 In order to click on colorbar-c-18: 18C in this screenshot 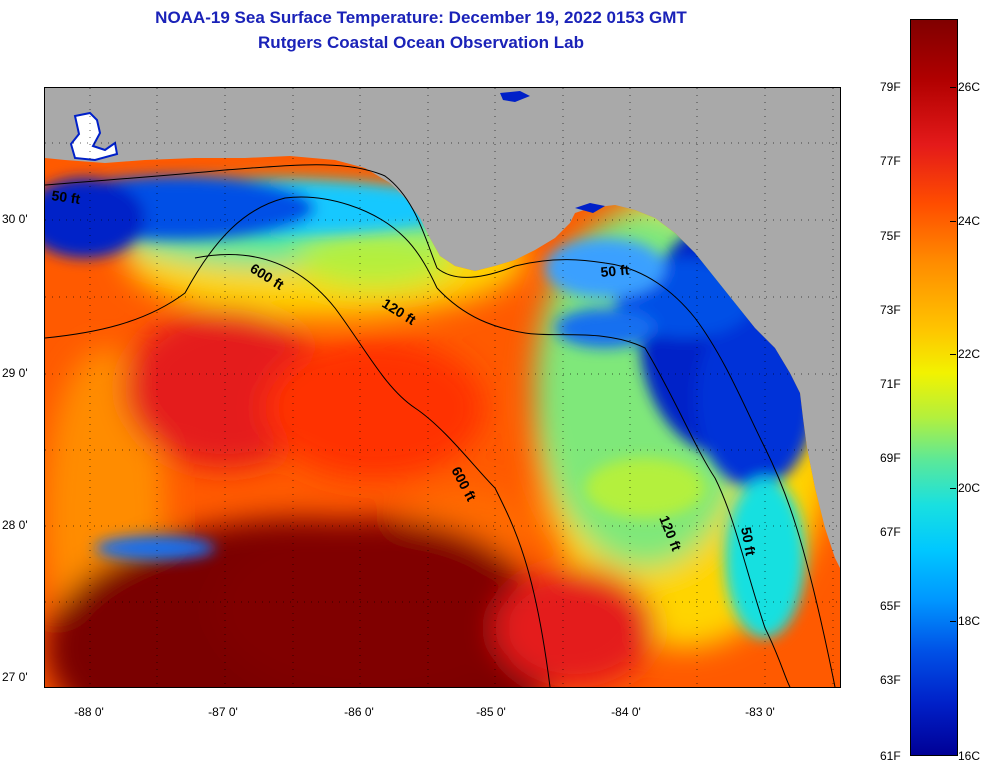, I will do `click(969, 621)`.